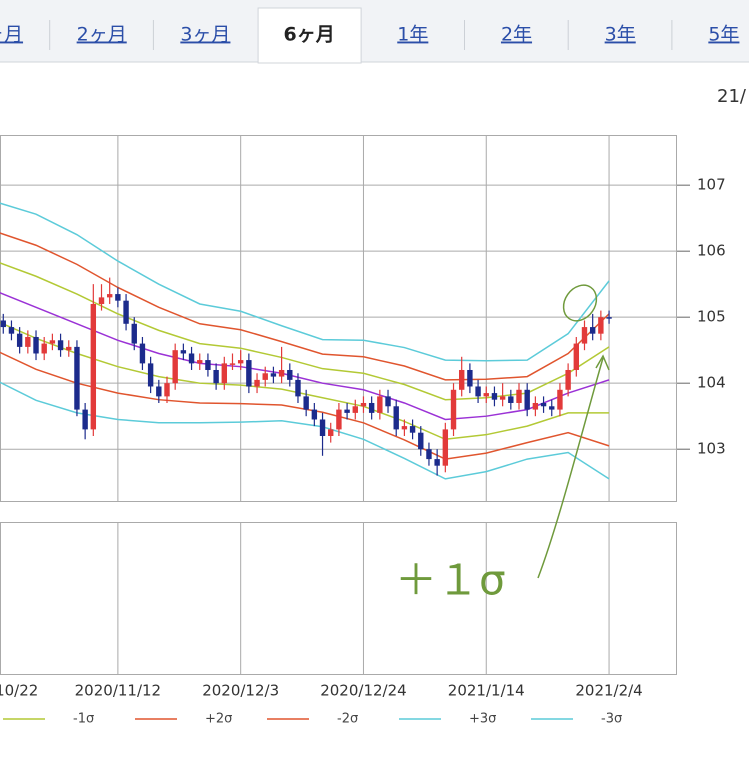 The height and width of the screenshot is (775, 749). What do you see at coordinates (570, 468) in the screenshot?
I see `annotation-arrow` at bounding box center [570, 468].